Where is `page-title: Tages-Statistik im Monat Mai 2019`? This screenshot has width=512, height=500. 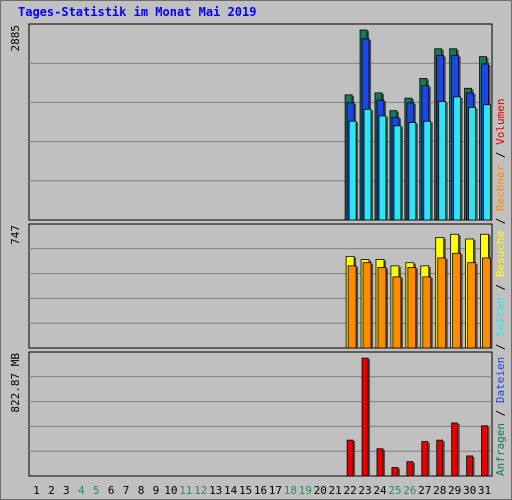 page-title: Tages-Statistik im Monat Mai 2019 is located at coordinates (137, 12).